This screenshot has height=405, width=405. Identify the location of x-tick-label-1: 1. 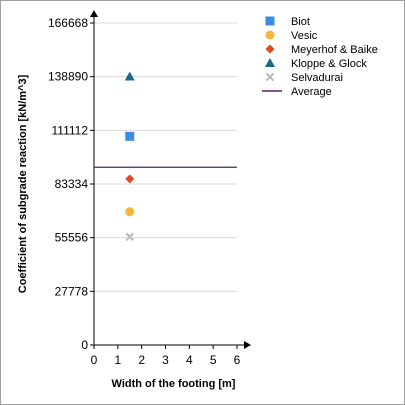
(117, 360).